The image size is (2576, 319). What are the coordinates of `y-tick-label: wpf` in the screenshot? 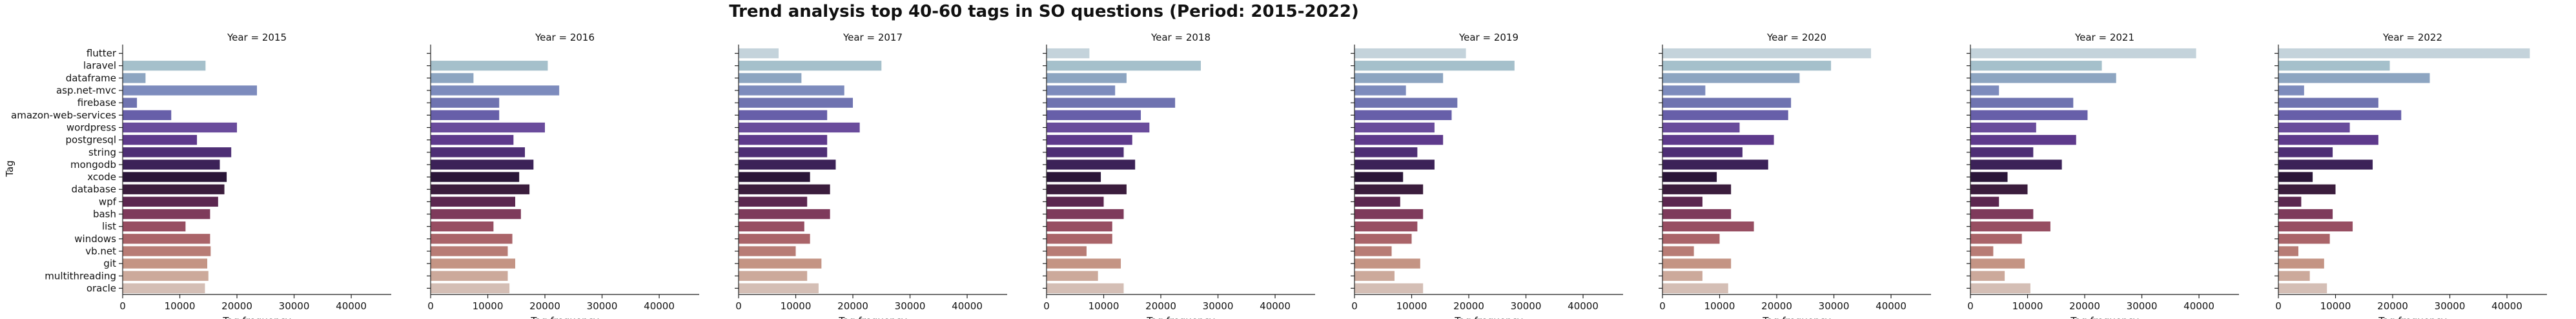 It's located at (108, 202).